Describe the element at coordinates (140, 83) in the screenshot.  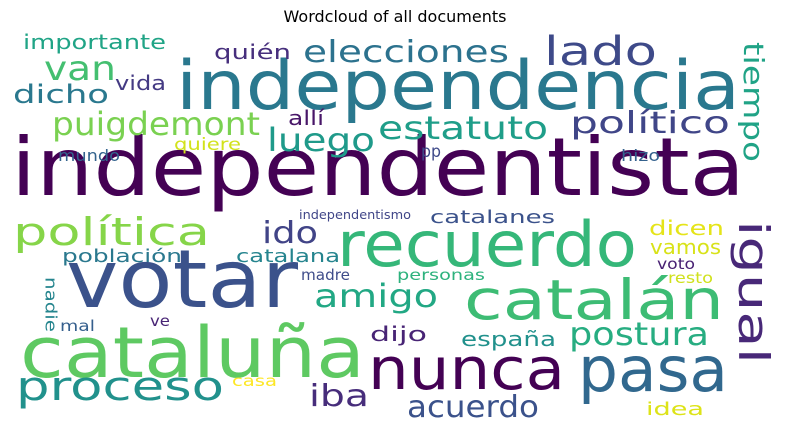
I see `word-30: vida` at that location.